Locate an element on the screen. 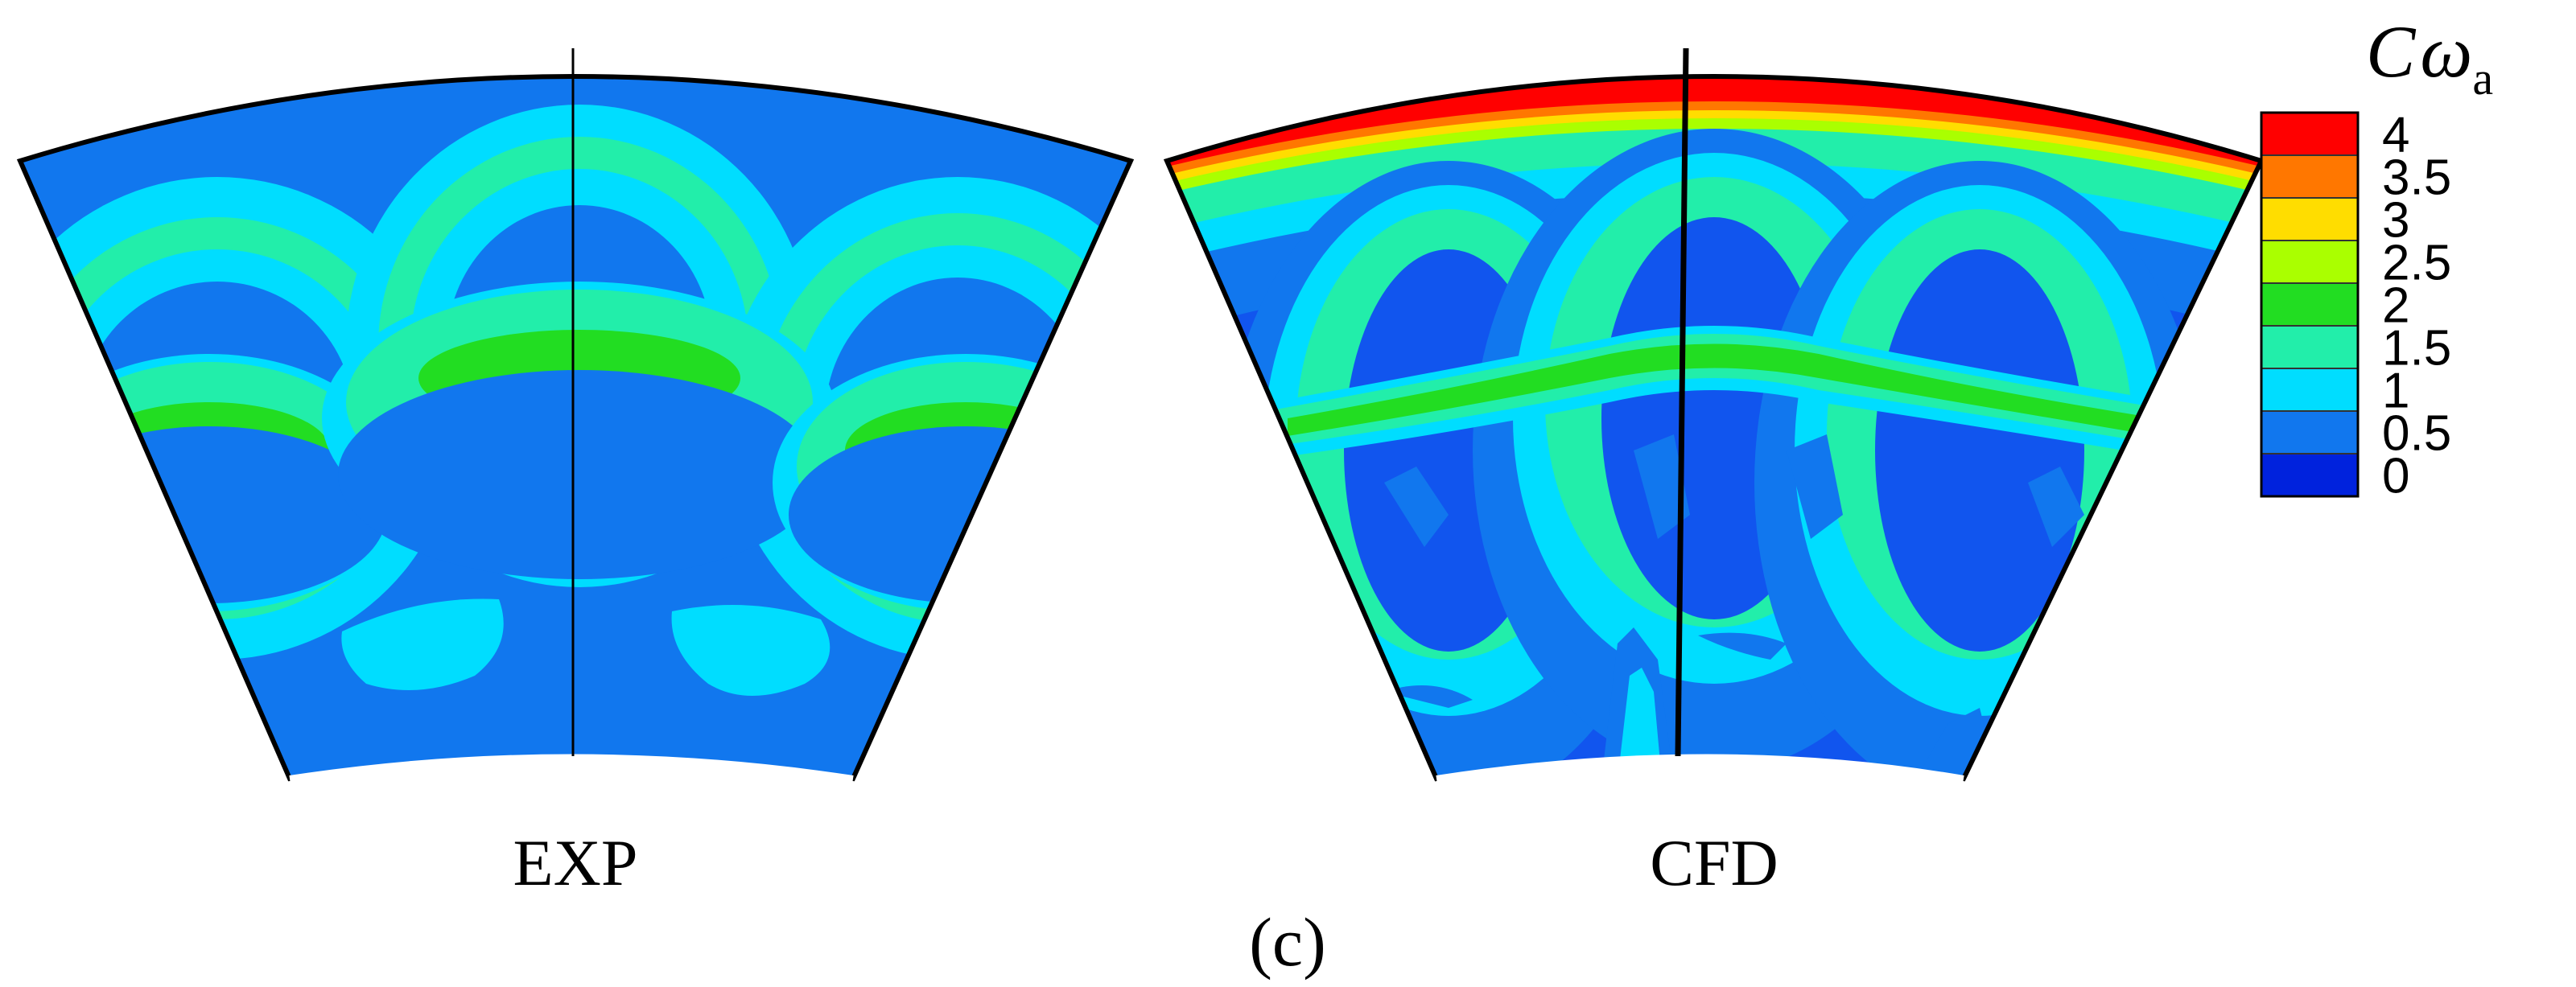  legend-tick-label: 0.5 is located at coordinates (2416, 434).